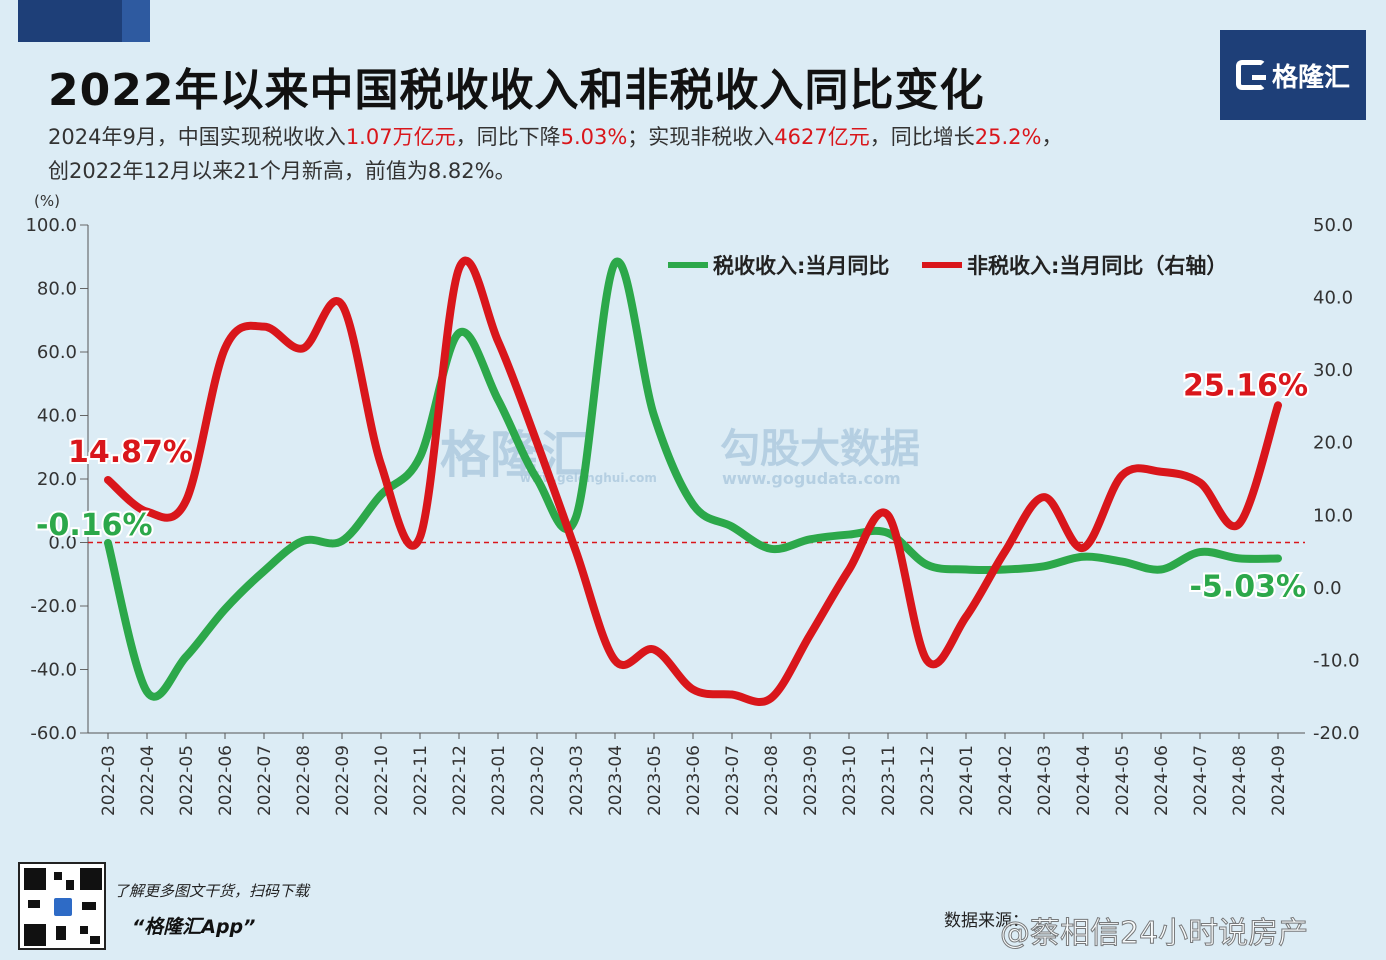 The width and height of the screenshot is (1386, 960). I want to click on qr-code, so click(62, 906).